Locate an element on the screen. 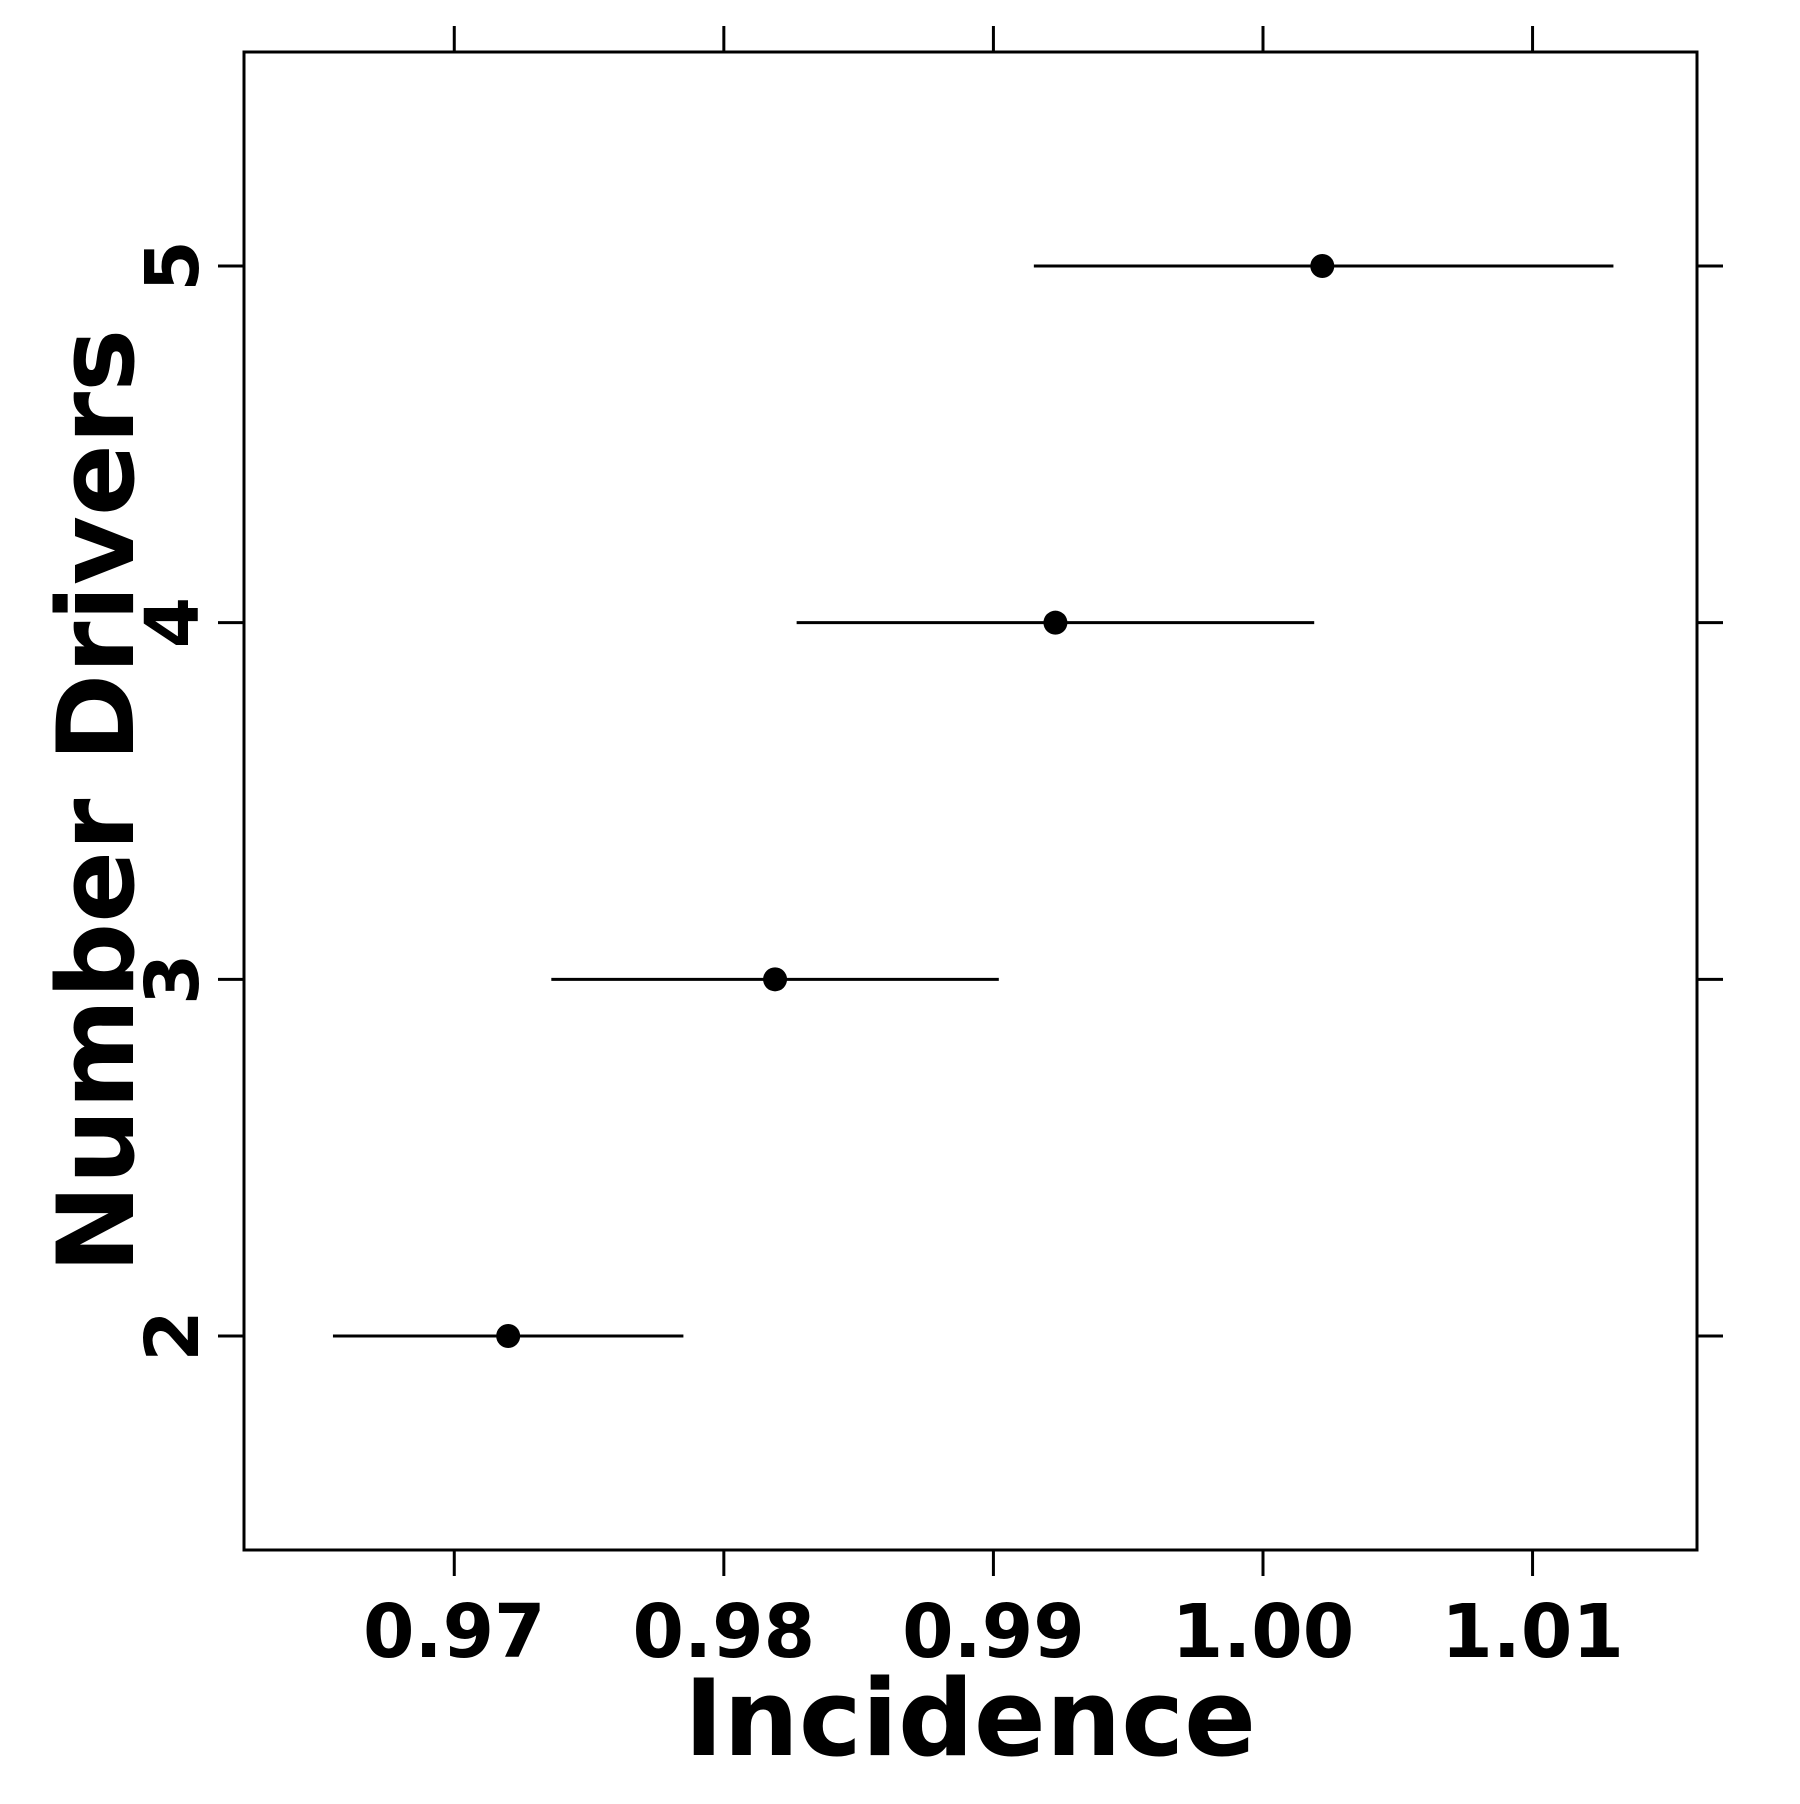  x-tick-label: 0.97 is located at coordinates (454, 1632).